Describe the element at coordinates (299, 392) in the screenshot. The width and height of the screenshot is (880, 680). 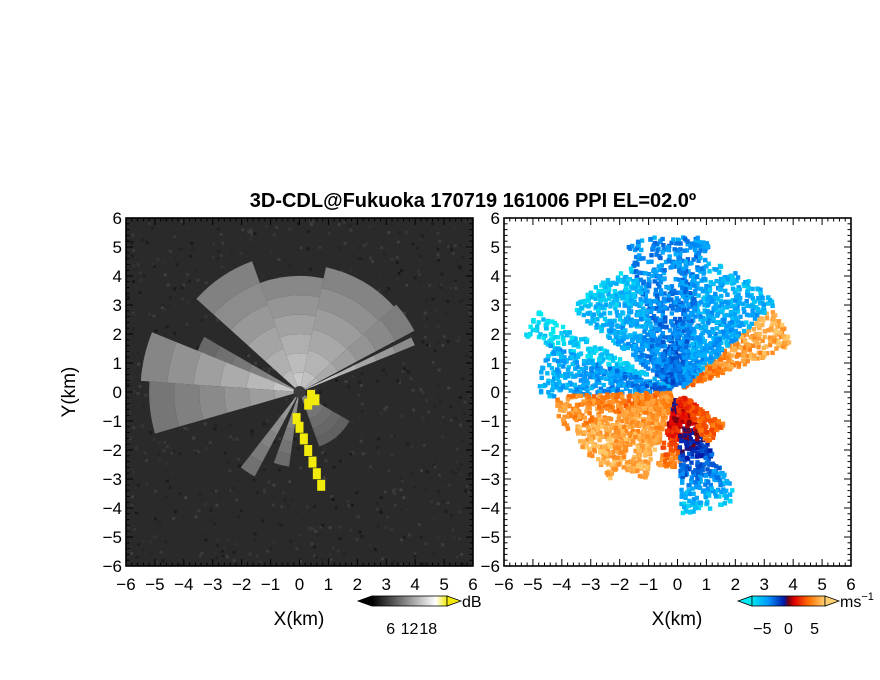
I see `radar-site-marker` at that location.